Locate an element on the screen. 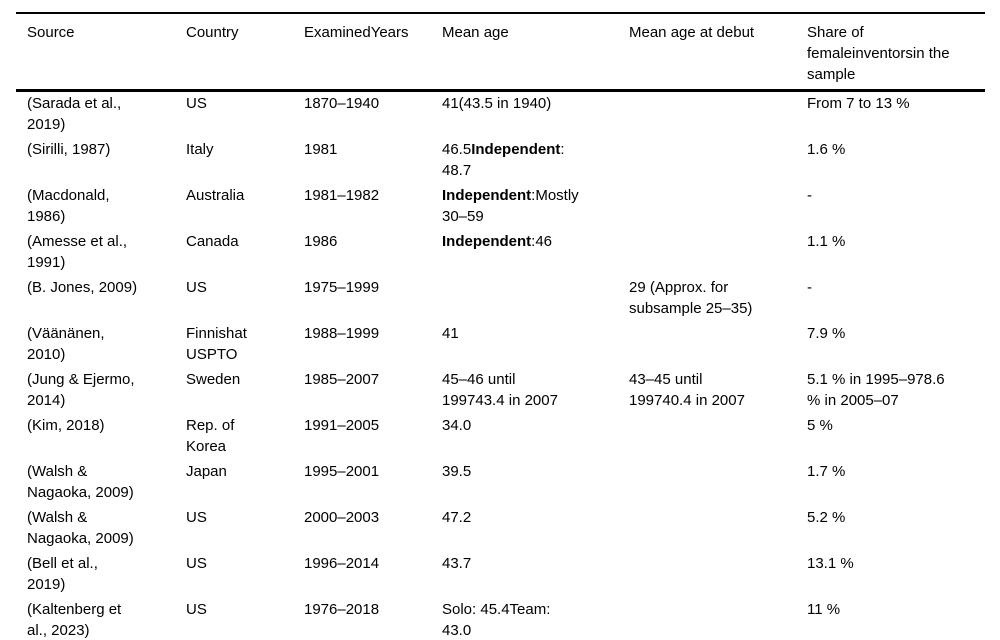 The width and height of the screenshot is (1000, 640). cell-share: 11 % is located at coordinates (824, 609).